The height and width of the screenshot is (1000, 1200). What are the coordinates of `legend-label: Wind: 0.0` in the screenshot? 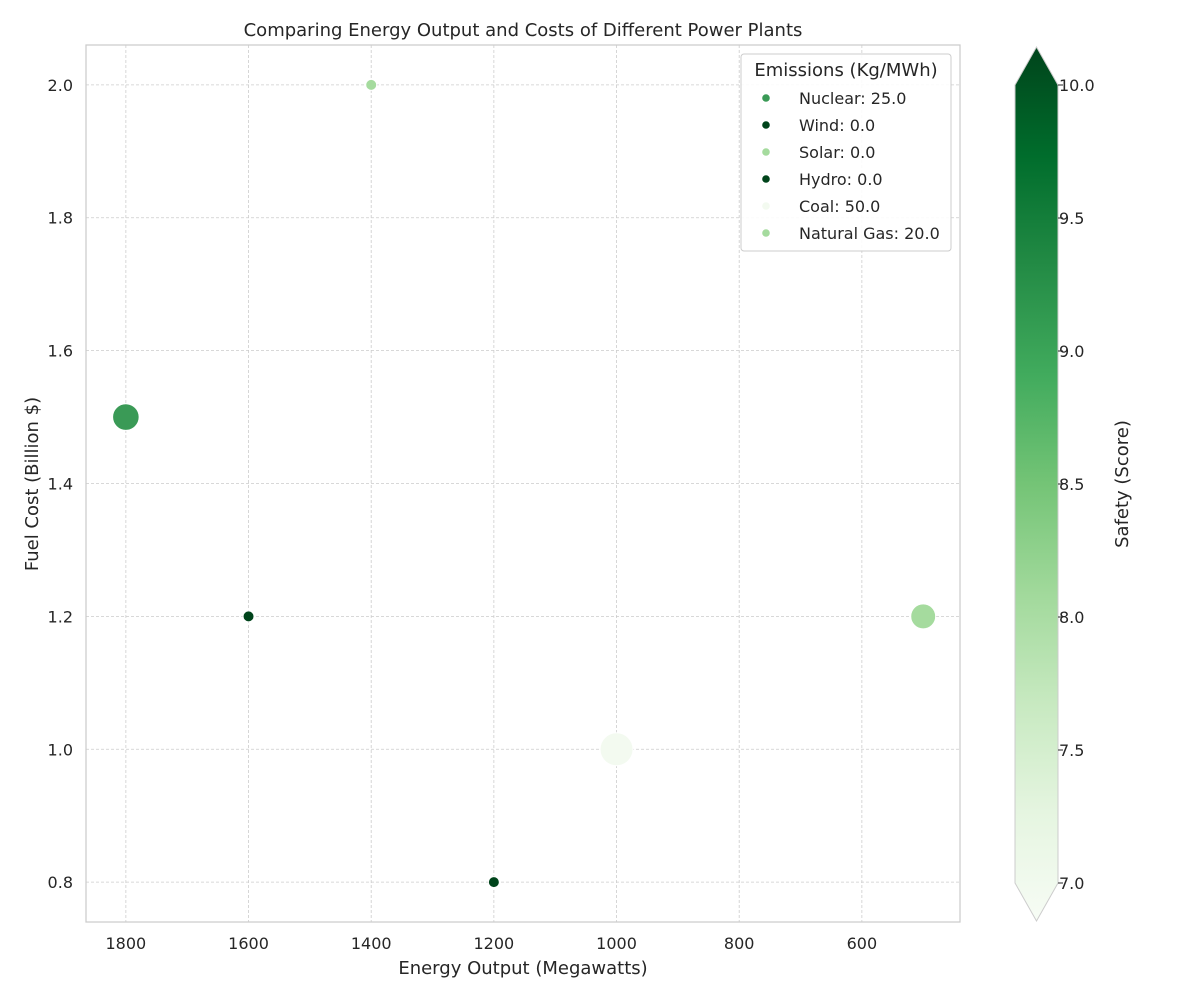 It's located at (837, 125).